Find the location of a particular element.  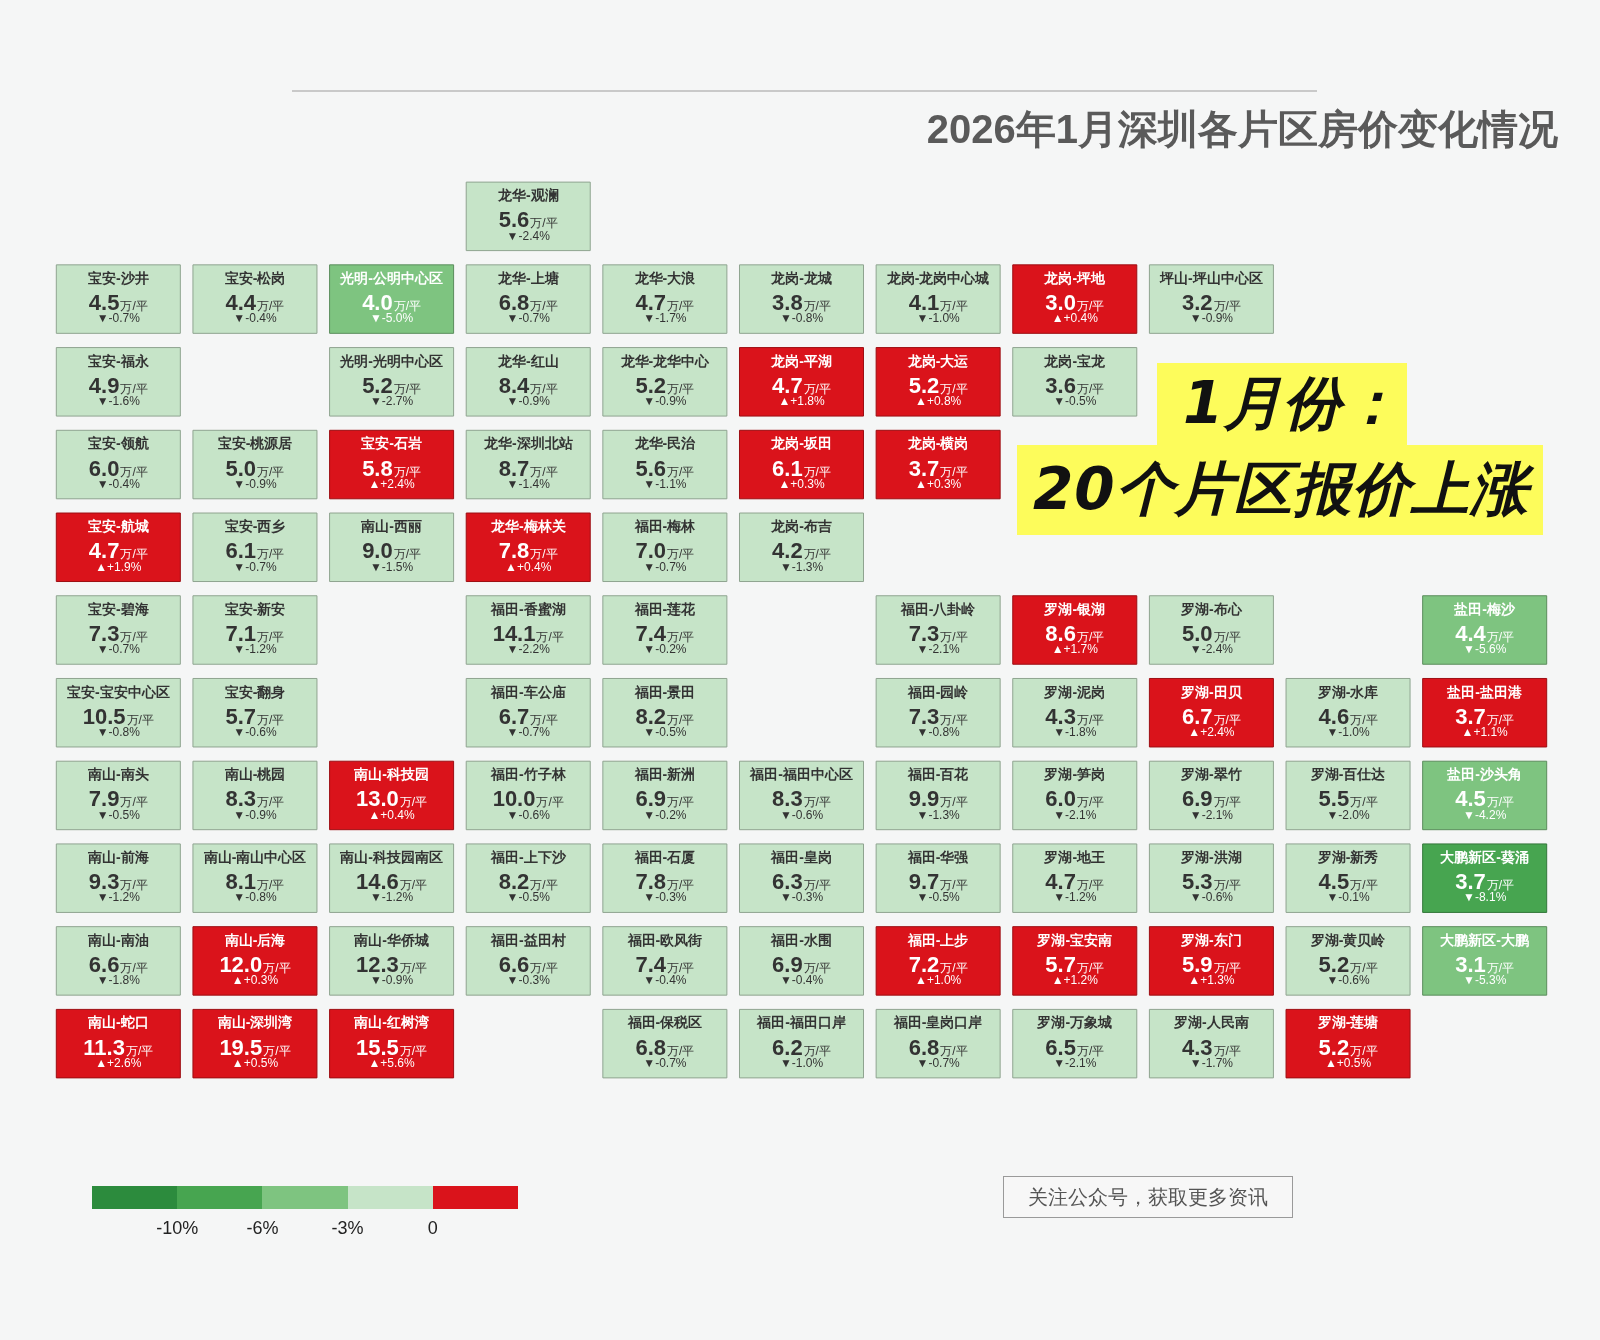

data-label: ▼-0.2% is located at coordinates (665, 814).